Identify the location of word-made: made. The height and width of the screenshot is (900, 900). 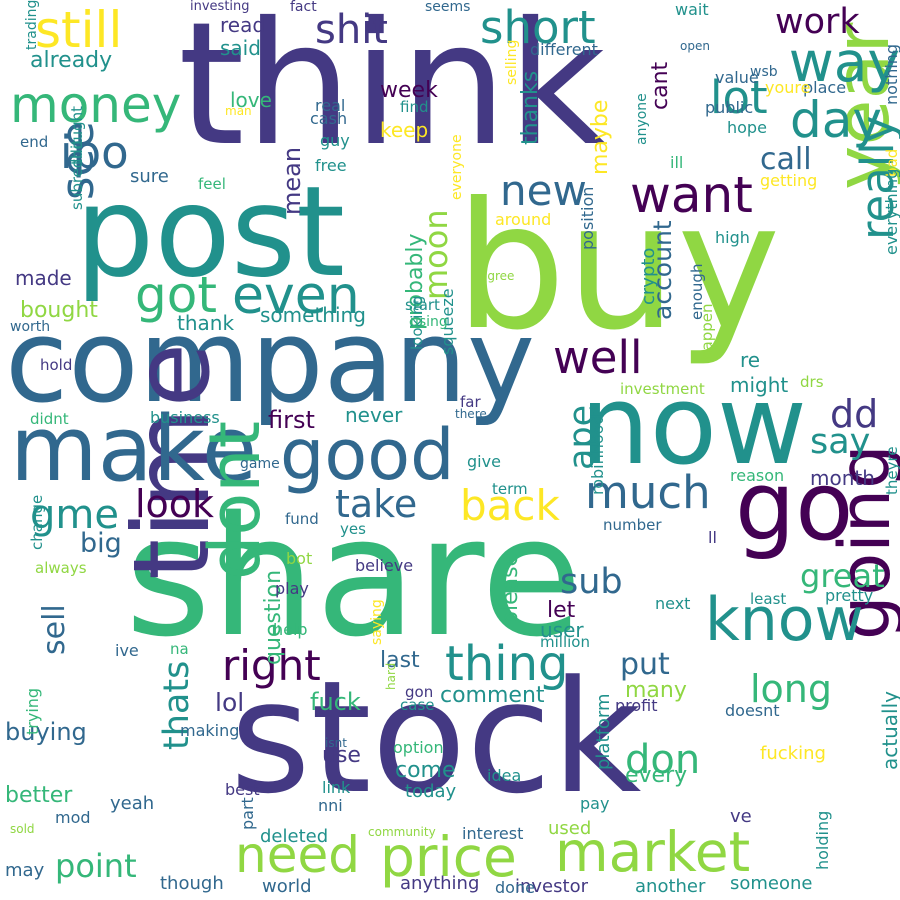
(43, 278).